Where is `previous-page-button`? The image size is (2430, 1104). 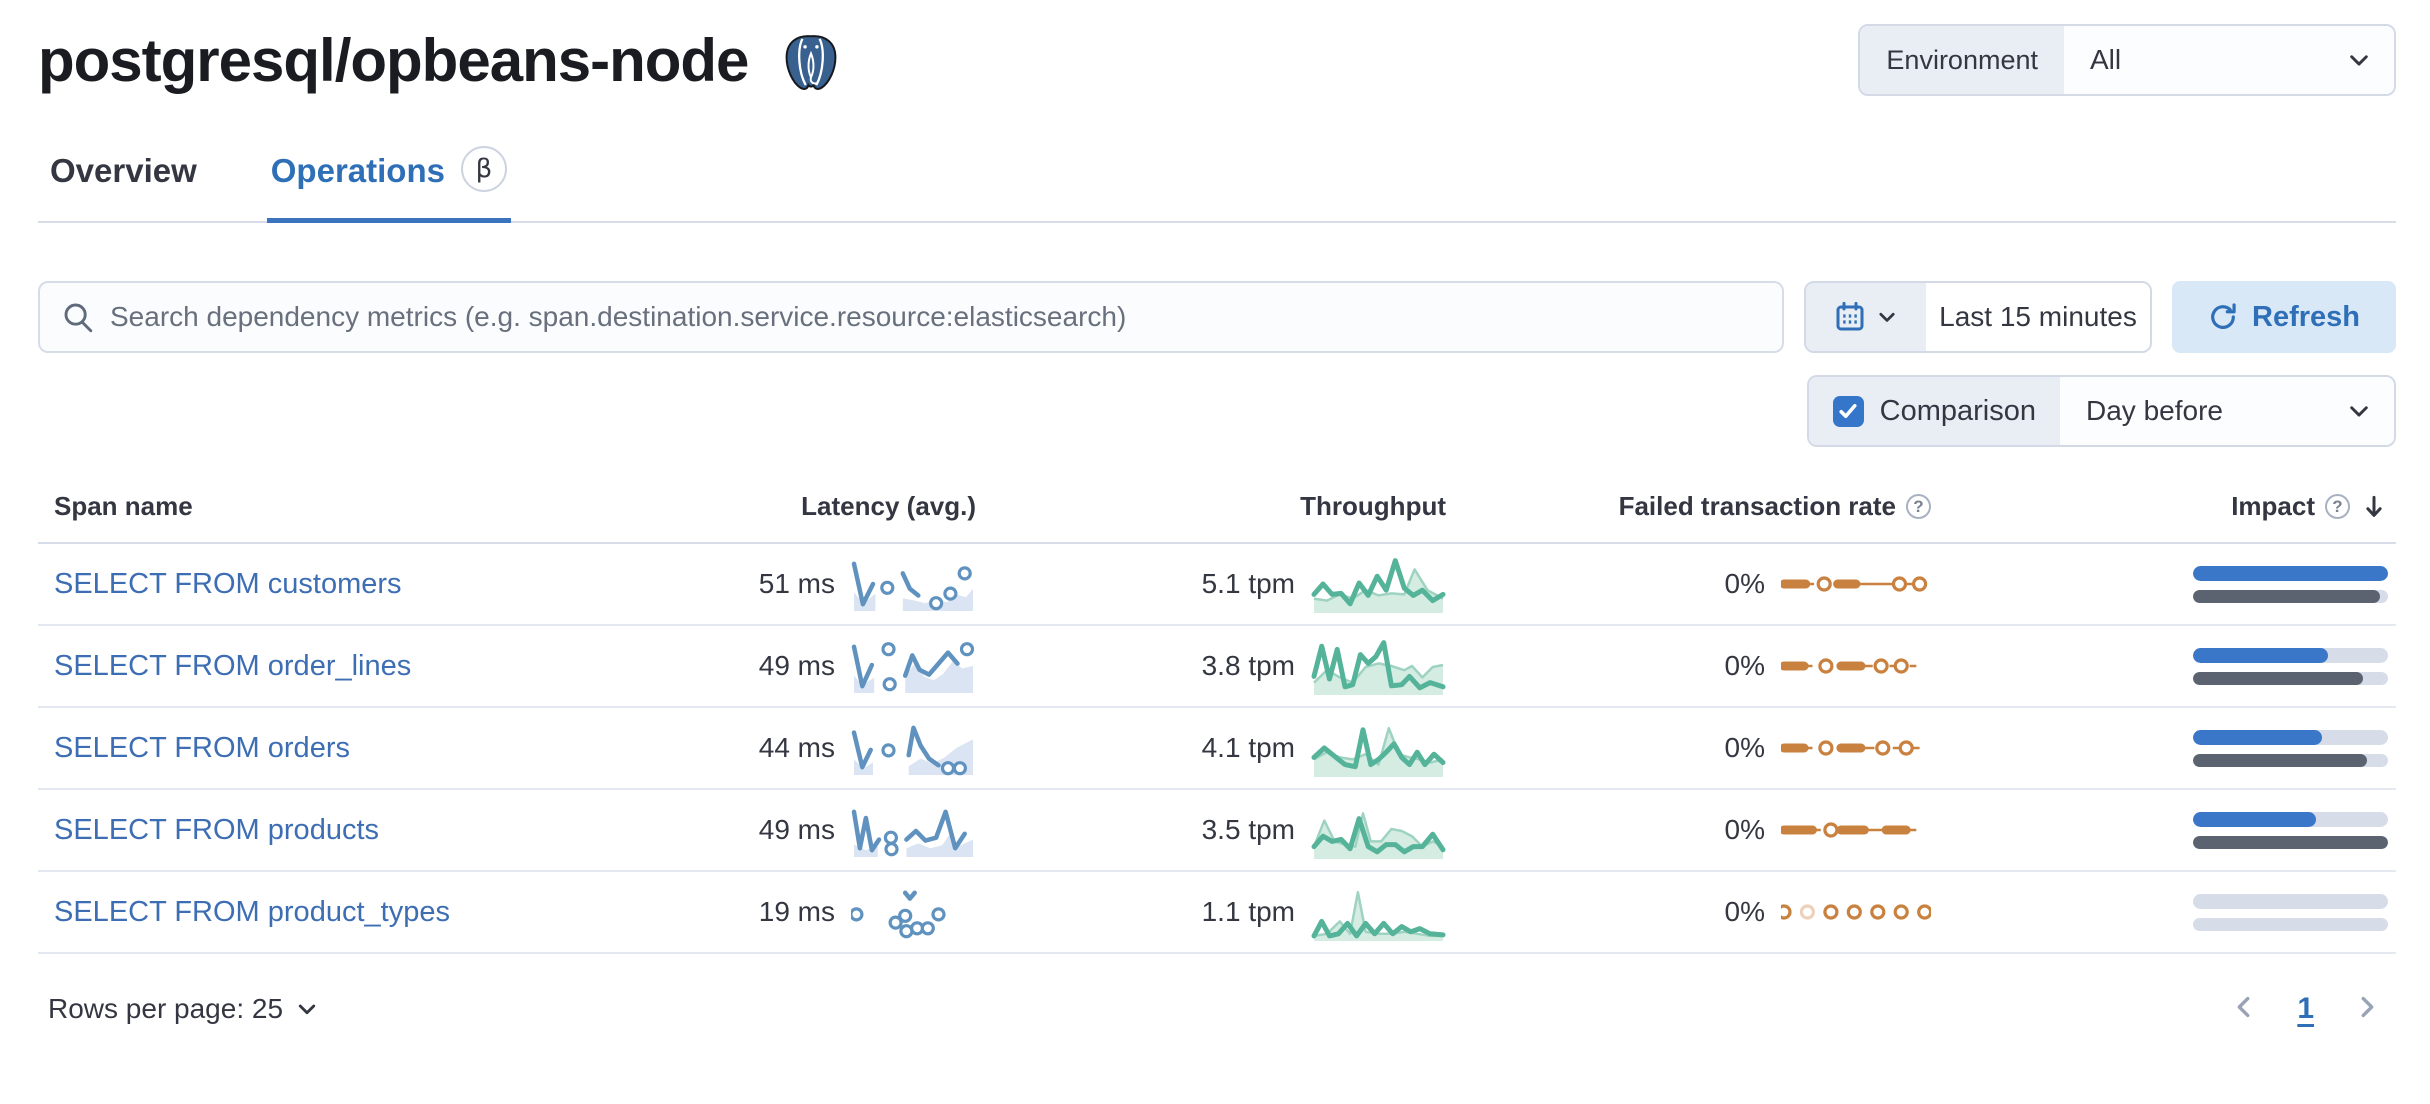 previous-page-button is located at coordinates (2244, 1008).